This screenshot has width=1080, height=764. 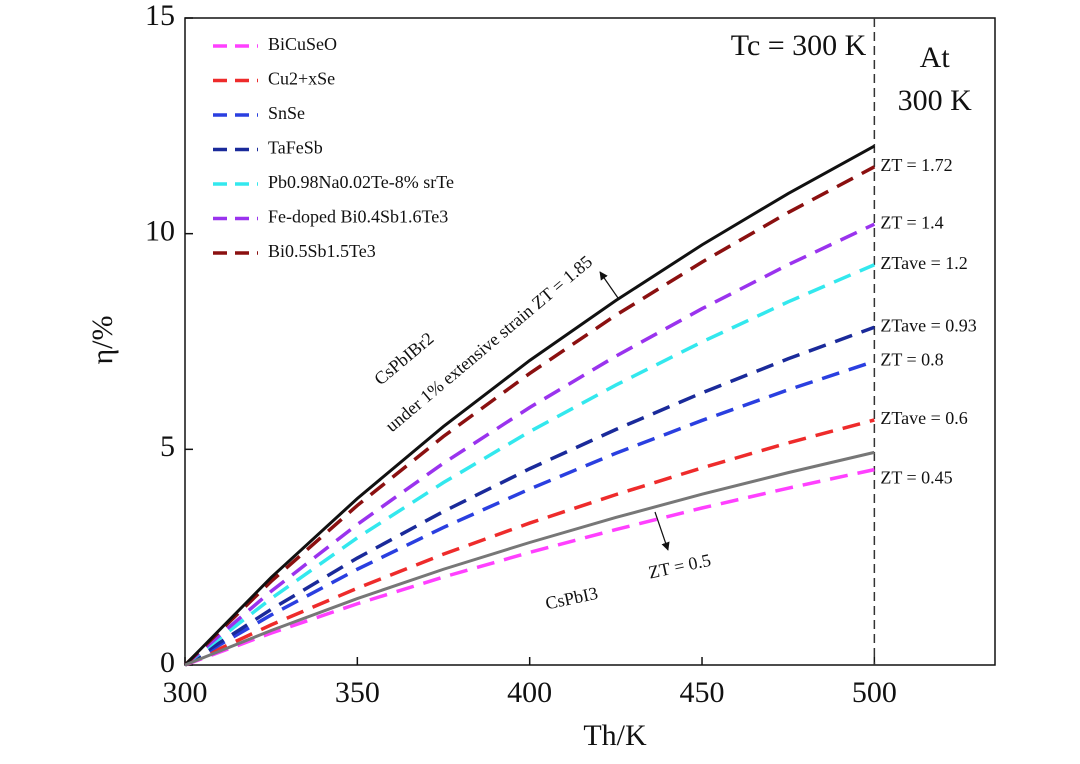 I want to click on side-label: 300 K, so click(x=935, y=100).